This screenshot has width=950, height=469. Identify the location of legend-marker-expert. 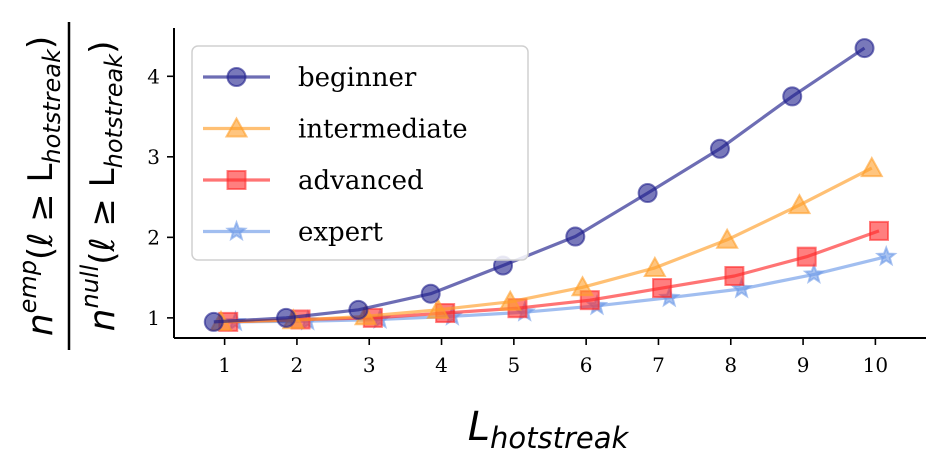
(236, 230).